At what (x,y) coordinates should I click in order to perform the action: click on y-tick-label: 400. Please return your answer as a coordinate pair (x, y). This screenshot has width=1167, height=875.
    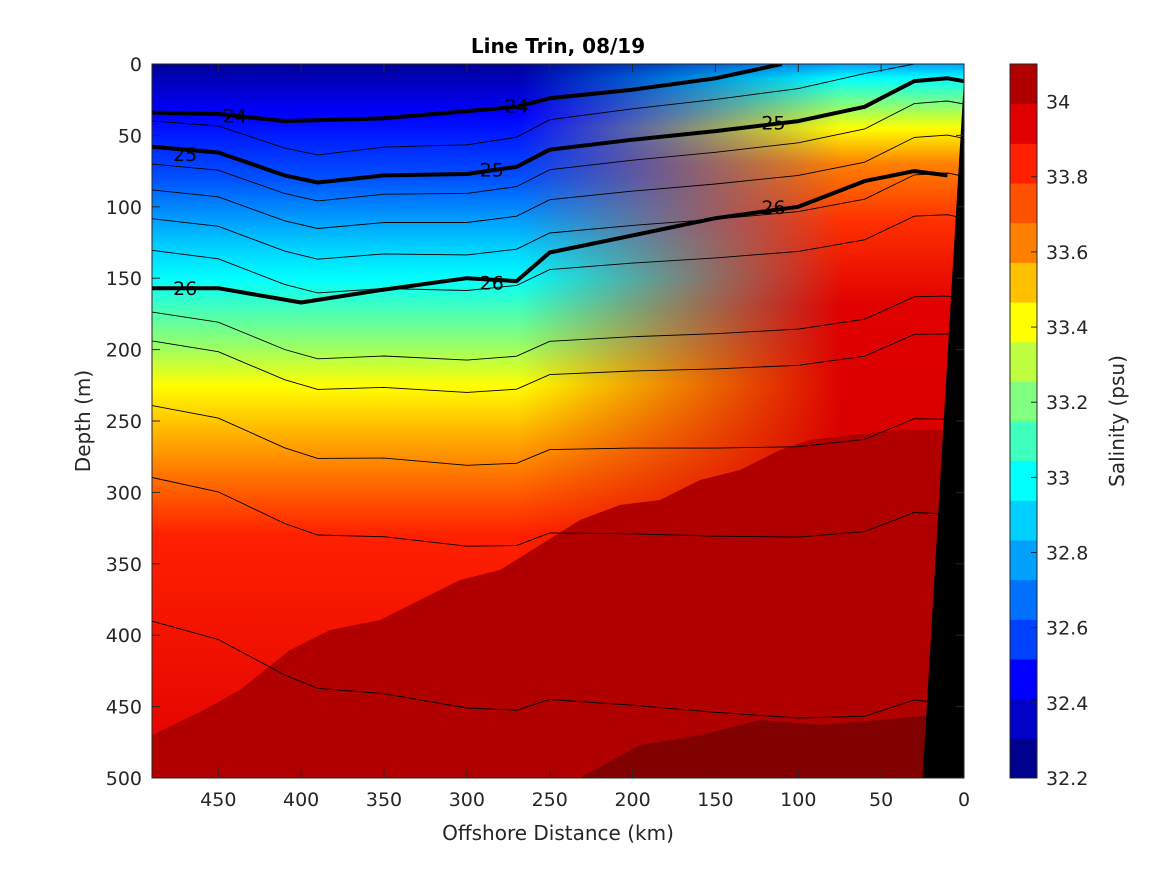
    Looking at the image, I should click on (124, 636).